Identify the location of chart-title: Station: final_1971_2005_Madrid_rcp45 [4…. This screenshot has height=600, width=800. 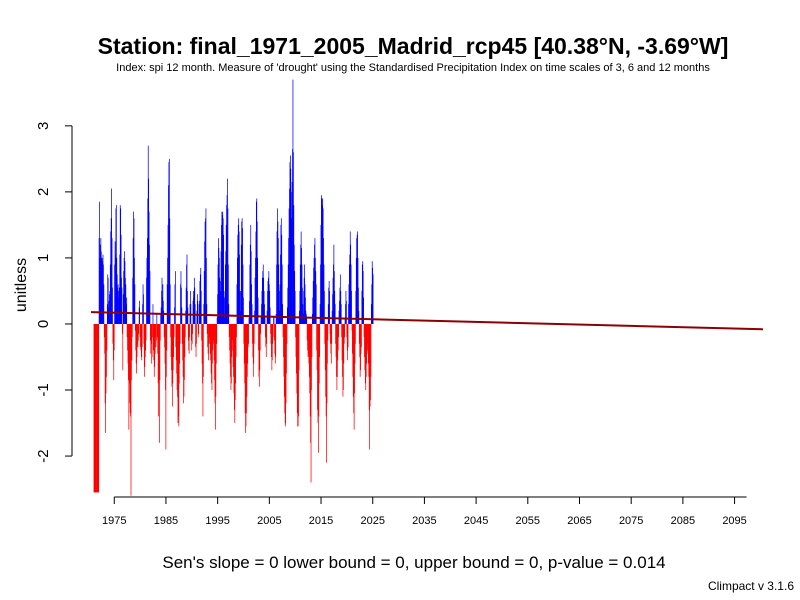
(413, 46).